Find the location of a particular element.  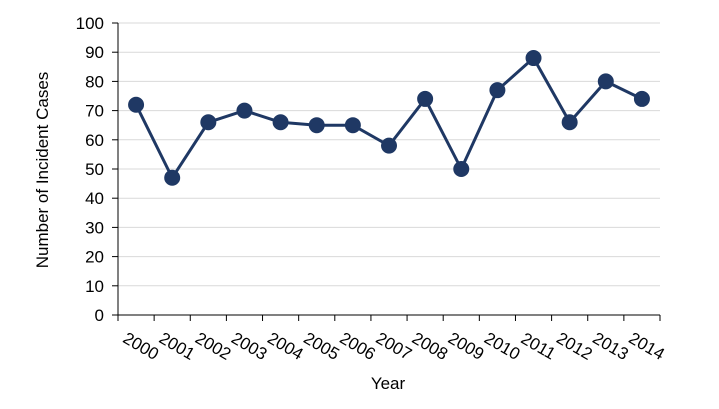

y-tick-label: 50 is located at coordinates (94, 169).